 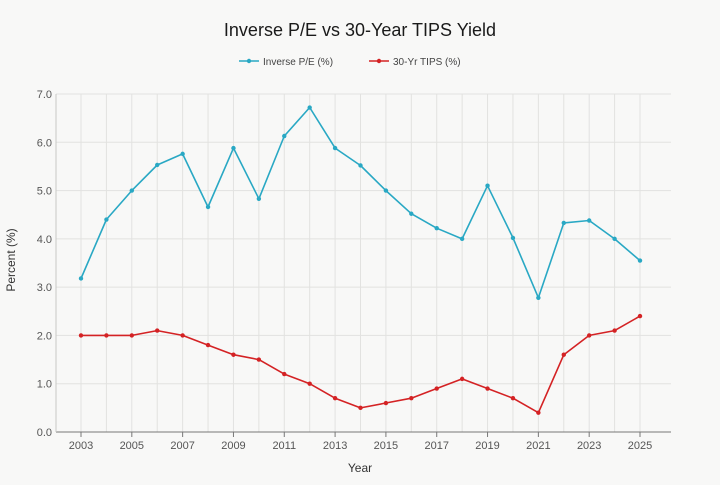 I want to click on y-axis-label: Percent (%), so click(x=11, y=259).